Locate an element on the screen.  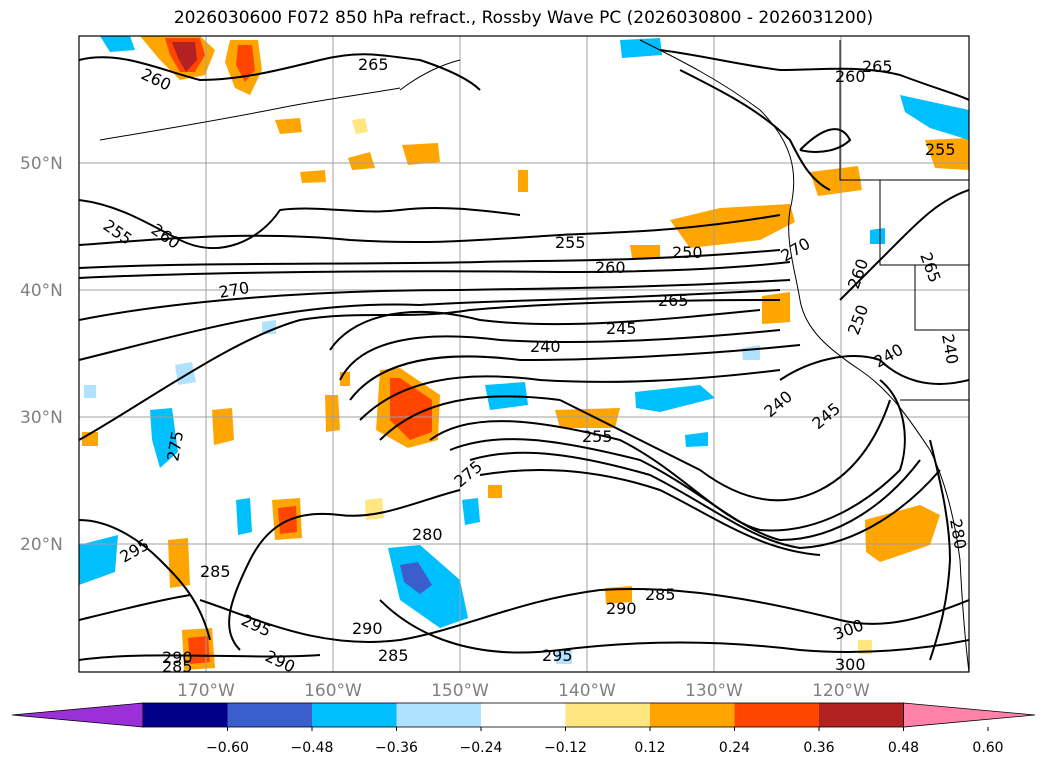
lon-label-150w: 150°W is located at coordinates (460, 690).